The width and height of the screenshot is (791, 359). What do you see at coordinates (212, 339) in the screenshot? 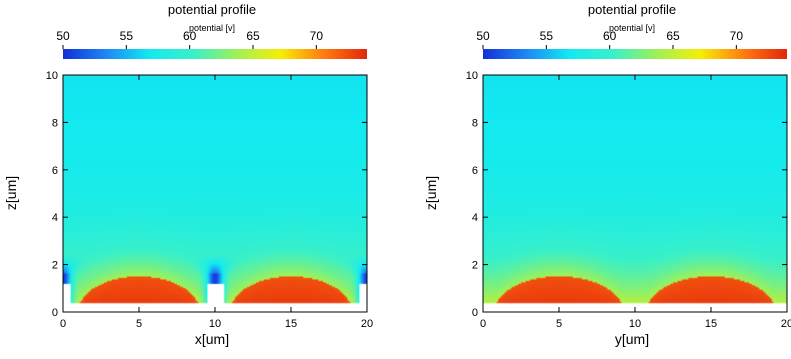
I see `x-axis-label: x[um]` at bounding box center [212, 339].